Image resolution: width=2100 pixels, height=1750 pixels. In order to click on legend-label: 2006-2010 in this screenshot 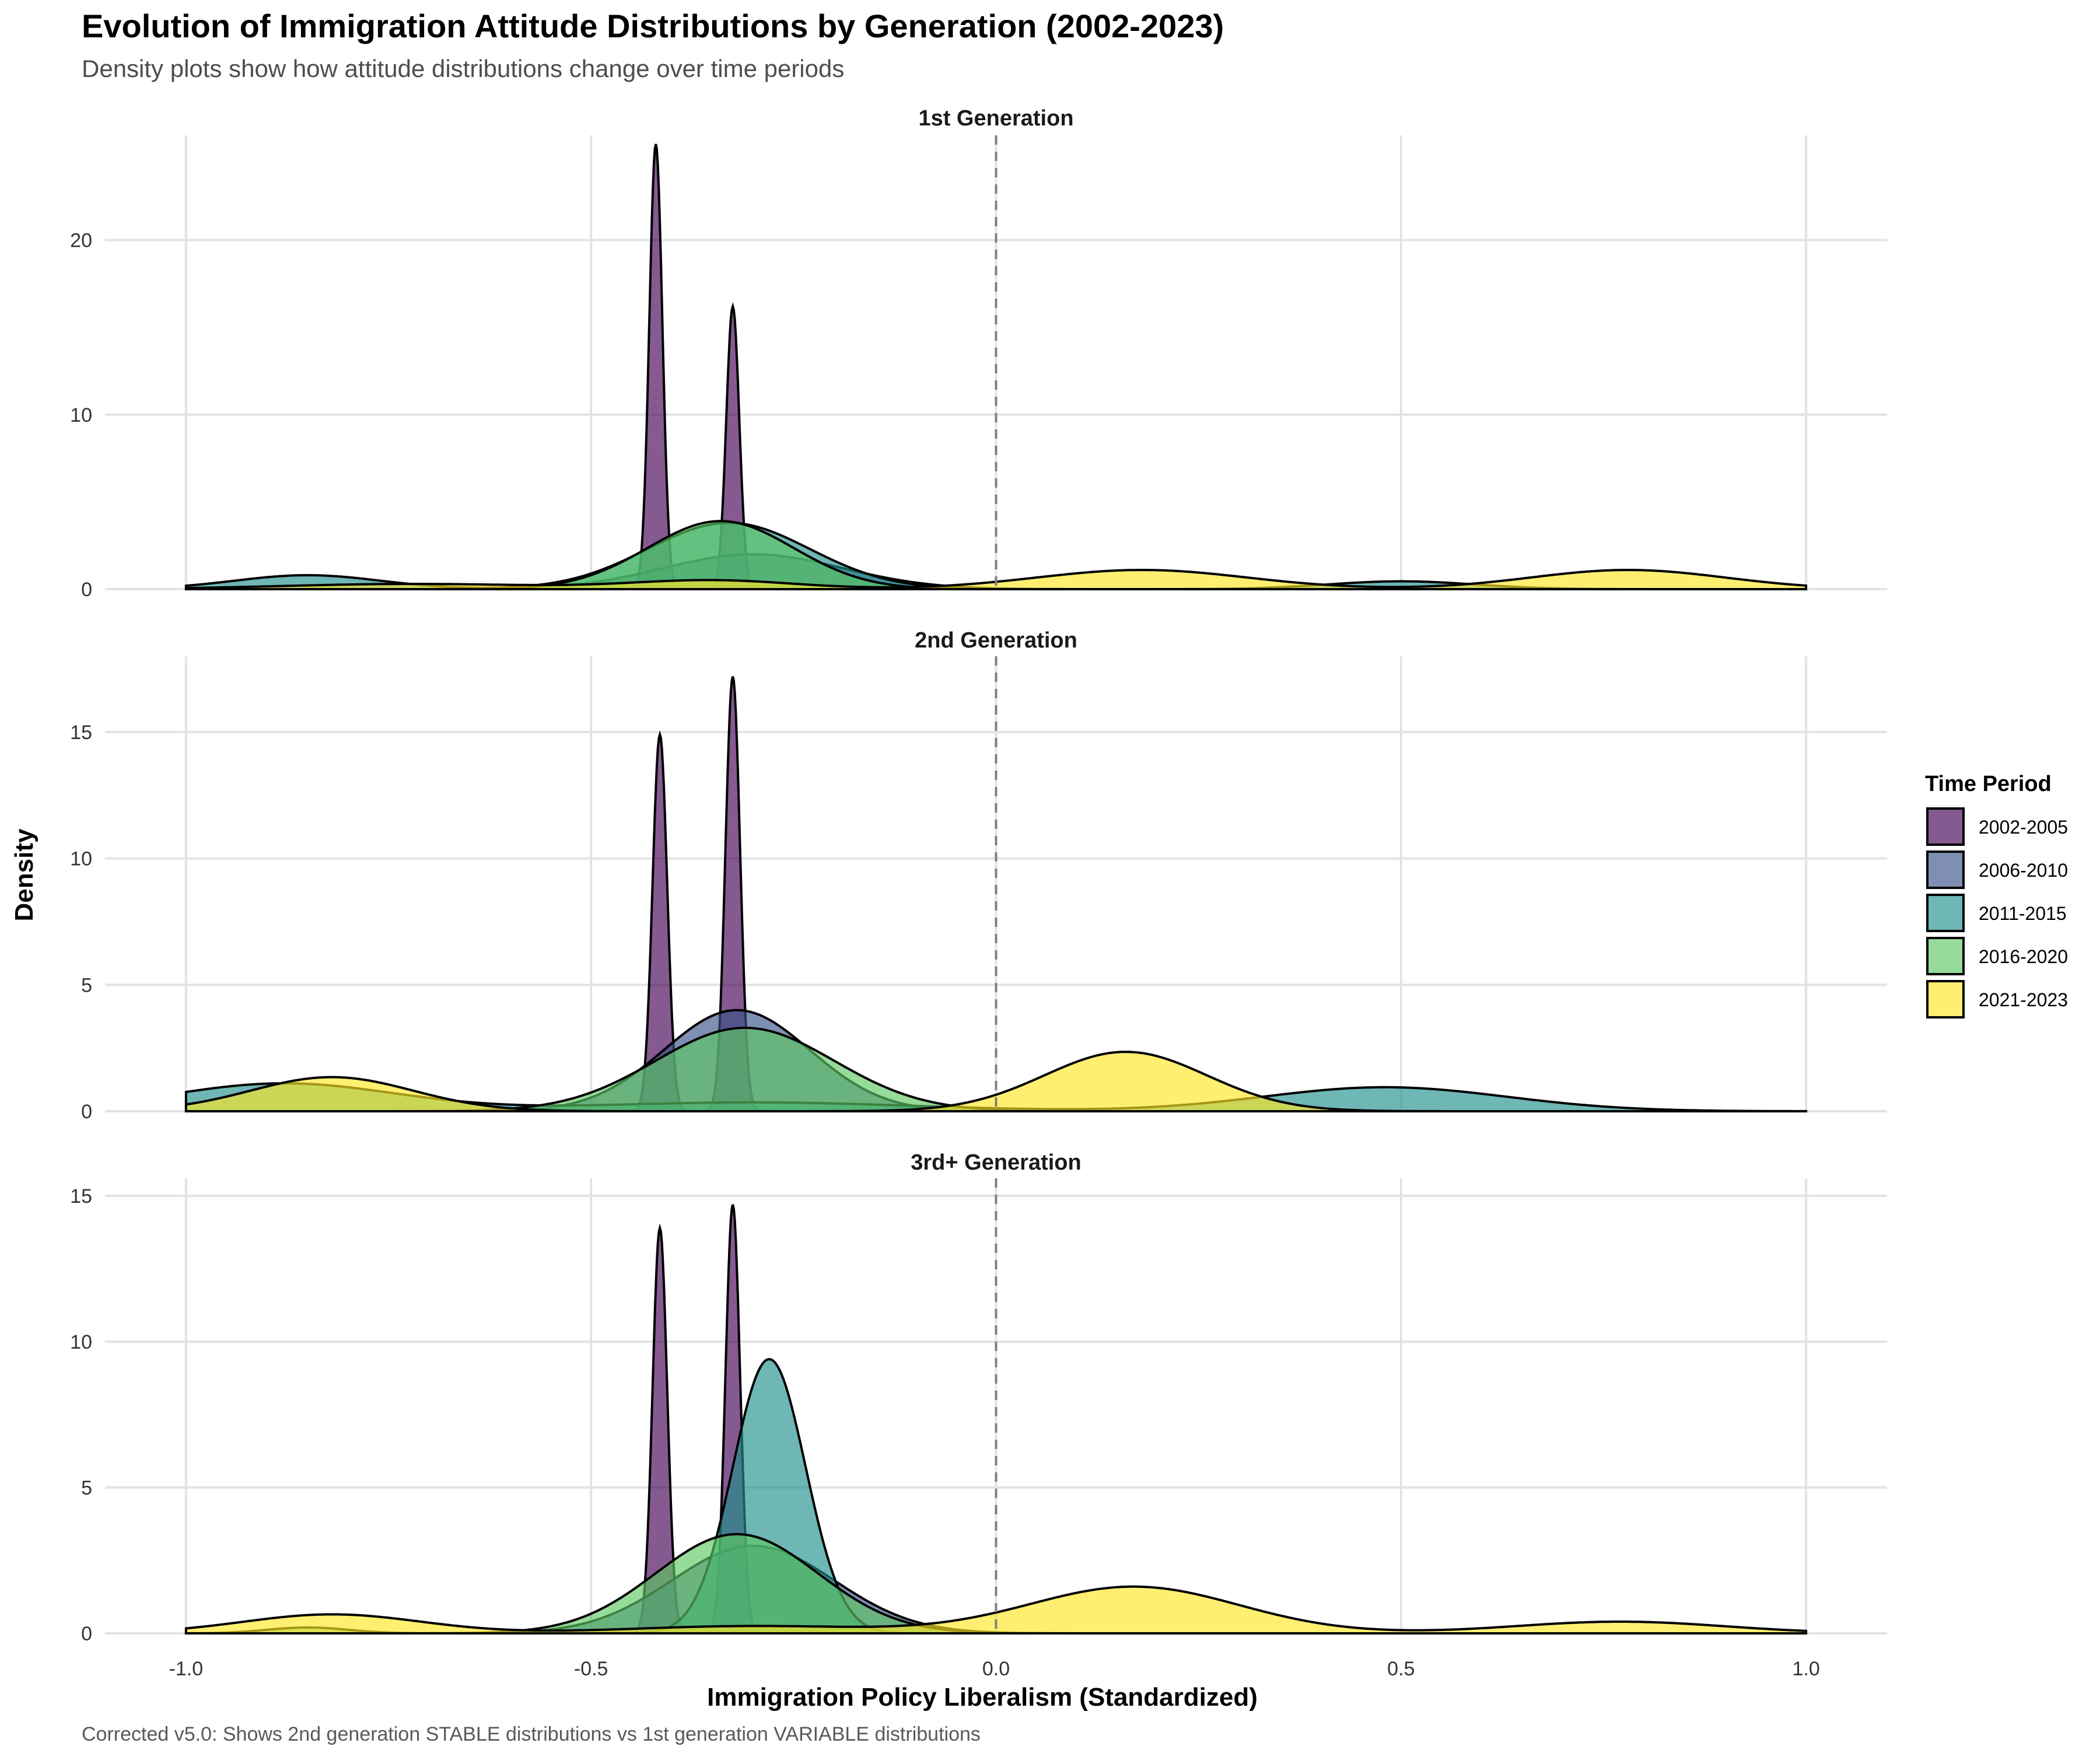, I will do `click(2023, 870)`.